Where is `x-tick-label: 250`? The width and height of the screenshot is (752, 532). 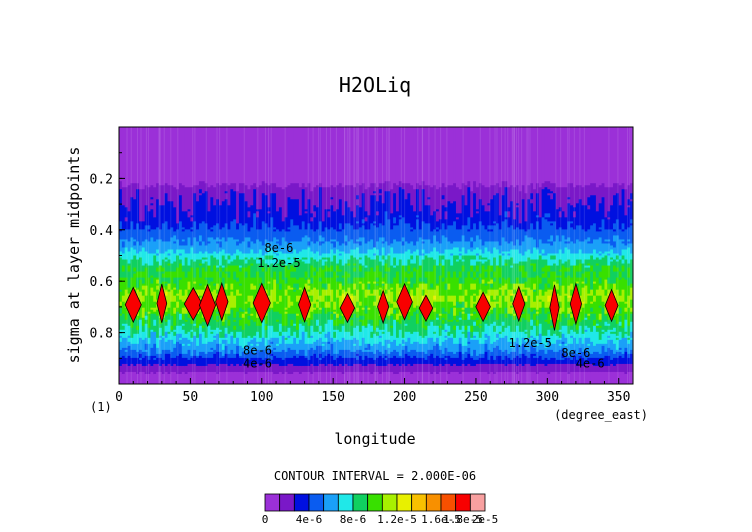 x-tick-label: 250 is located at coordinates (475, 397).